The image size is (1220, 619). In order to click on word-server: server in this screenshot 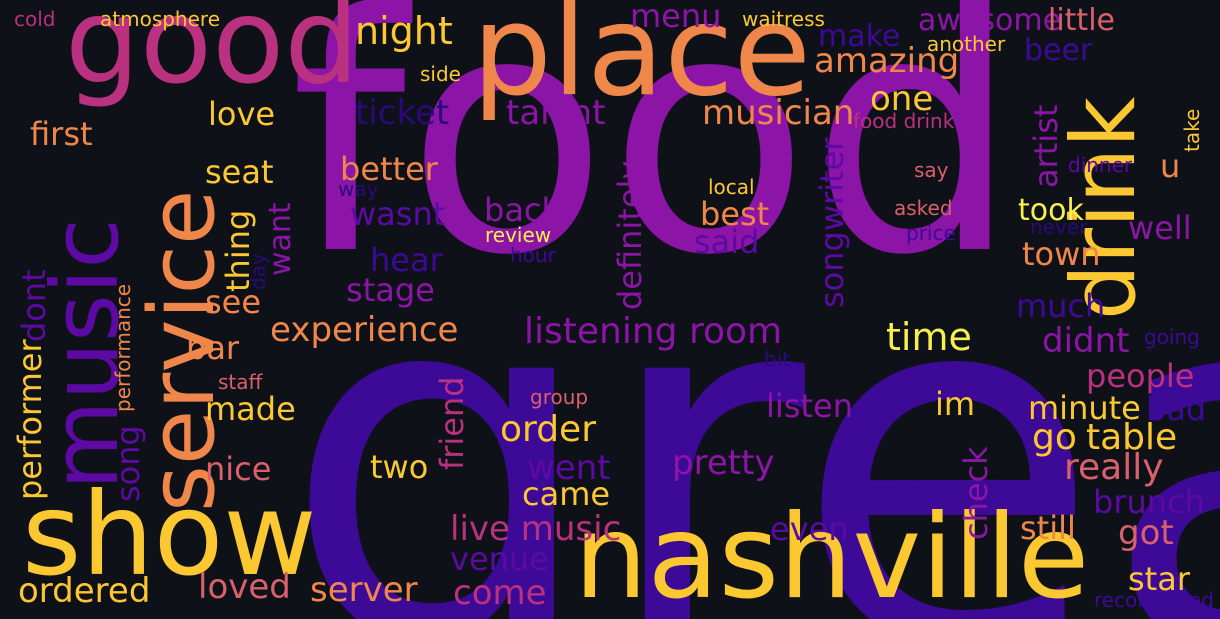, I will do `click(364, 590)`.